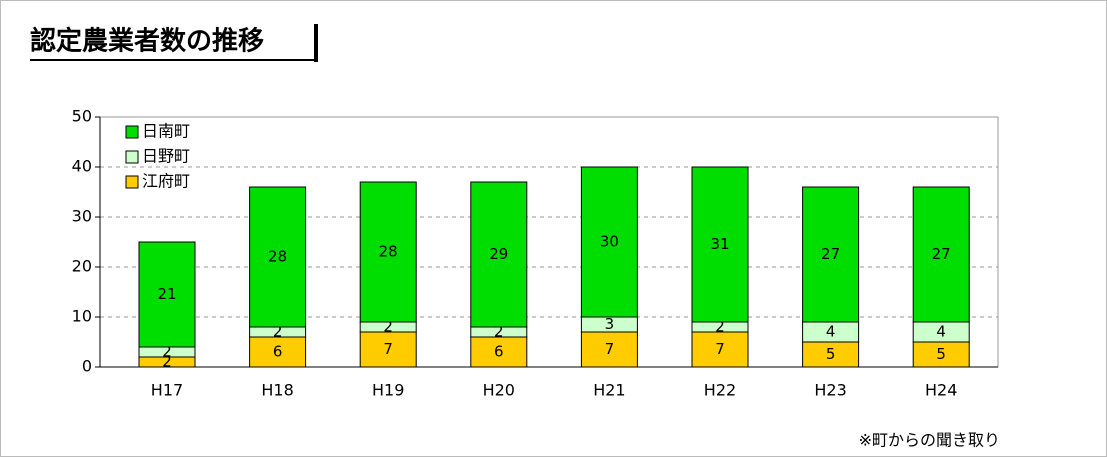 The width and height of the screenshot is (1107, 457). What do you see at coordinates (830, 390) in the screenshot?
I see `x-tick-label: H23` at bounding box center [830, 390].